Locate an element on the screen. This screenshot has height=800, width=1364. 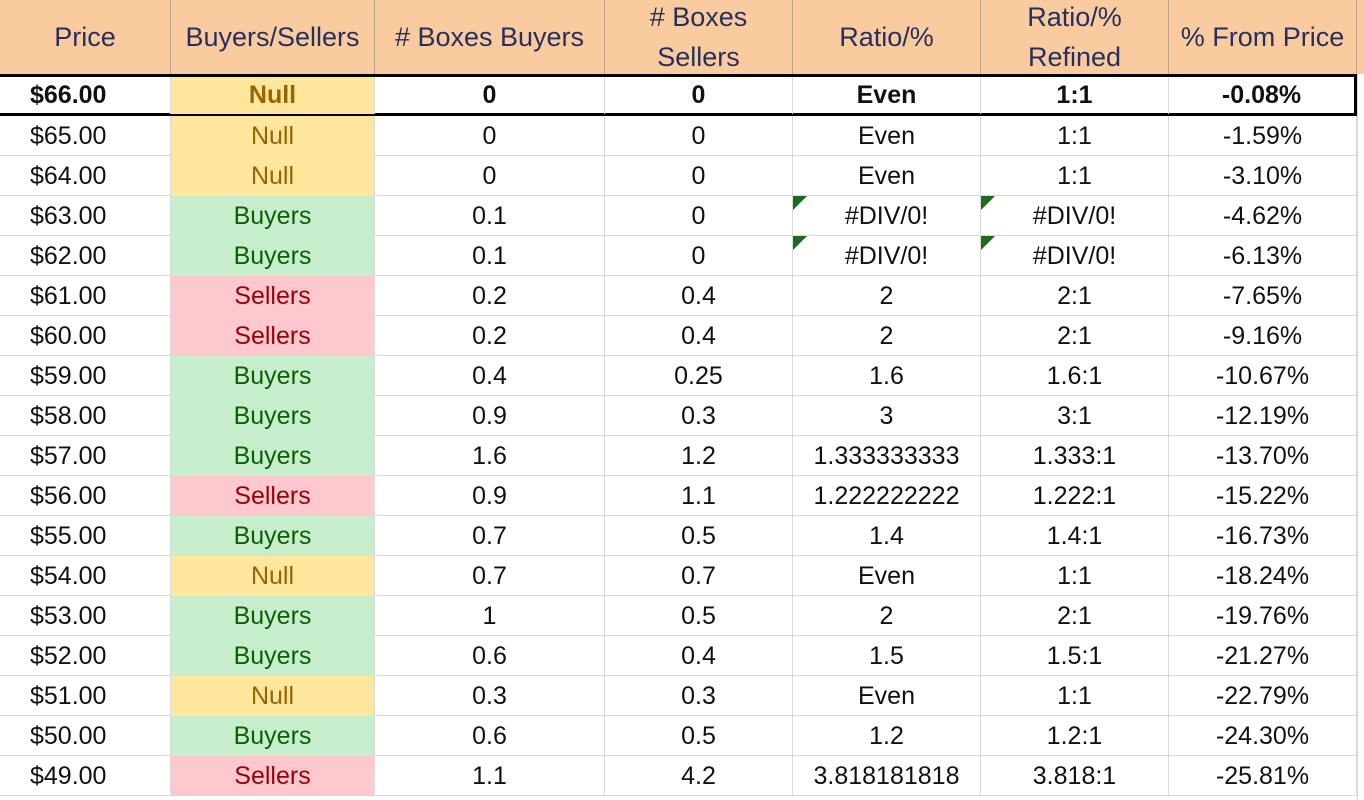
header-price: Price is located at coordinates (85, 37).